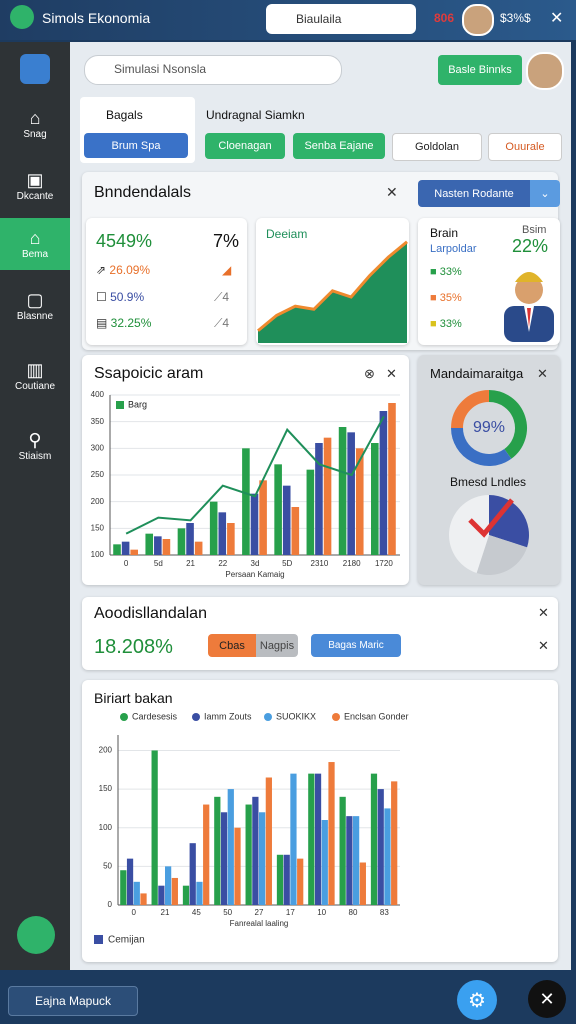 The image size is (576, 1024). I want to click on sidebar-item: ⚲ Stiaism, so click(35, 446).